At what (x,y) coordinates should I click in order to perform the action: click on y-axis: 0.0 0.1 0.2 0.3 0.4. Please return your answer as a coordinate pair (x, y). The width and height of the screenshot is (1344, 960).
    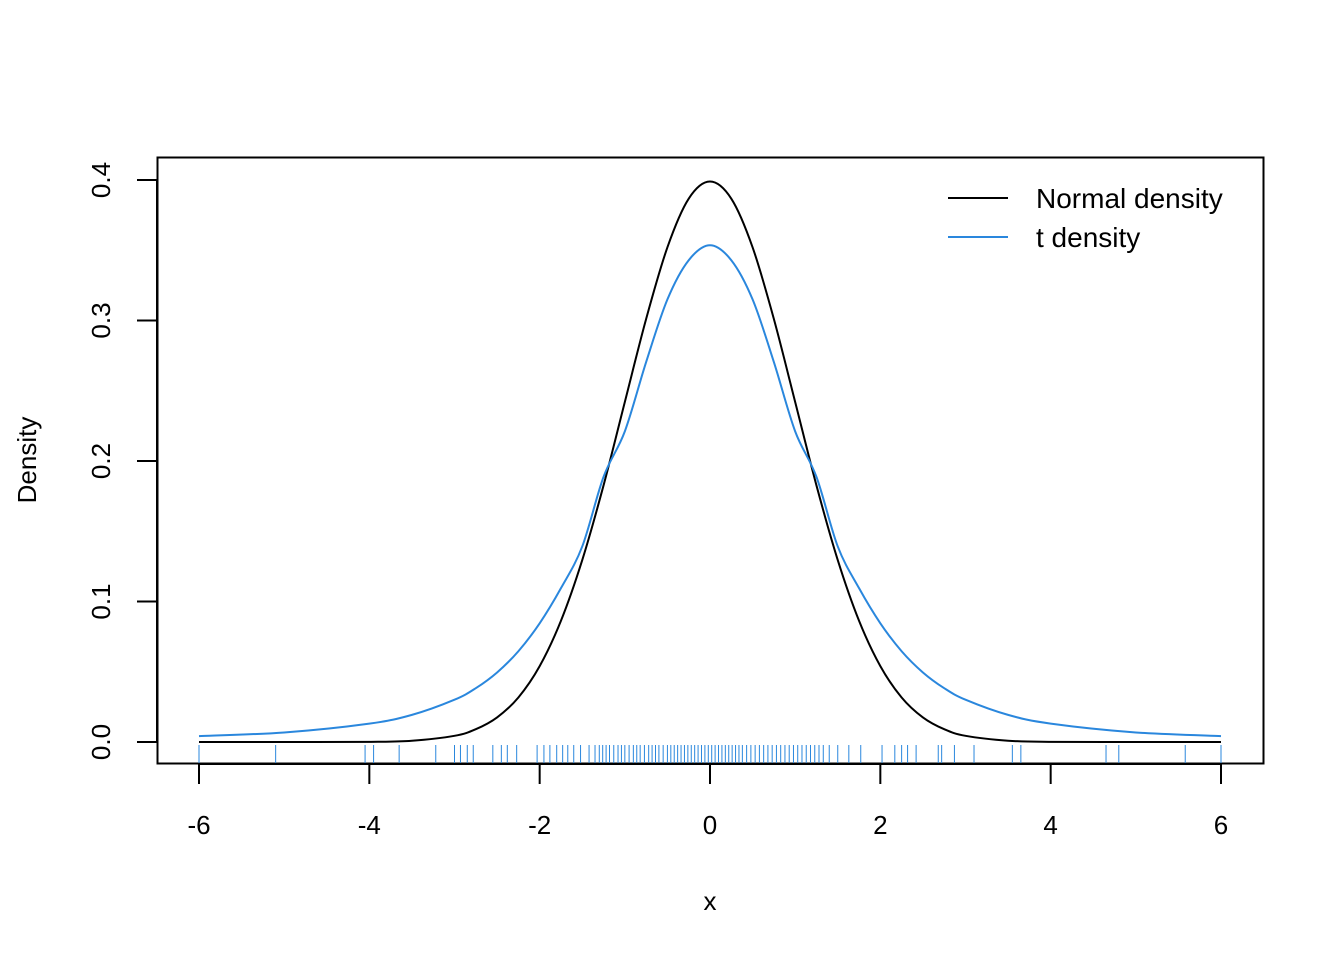
    Looking at the image, I should click on (122, 461).